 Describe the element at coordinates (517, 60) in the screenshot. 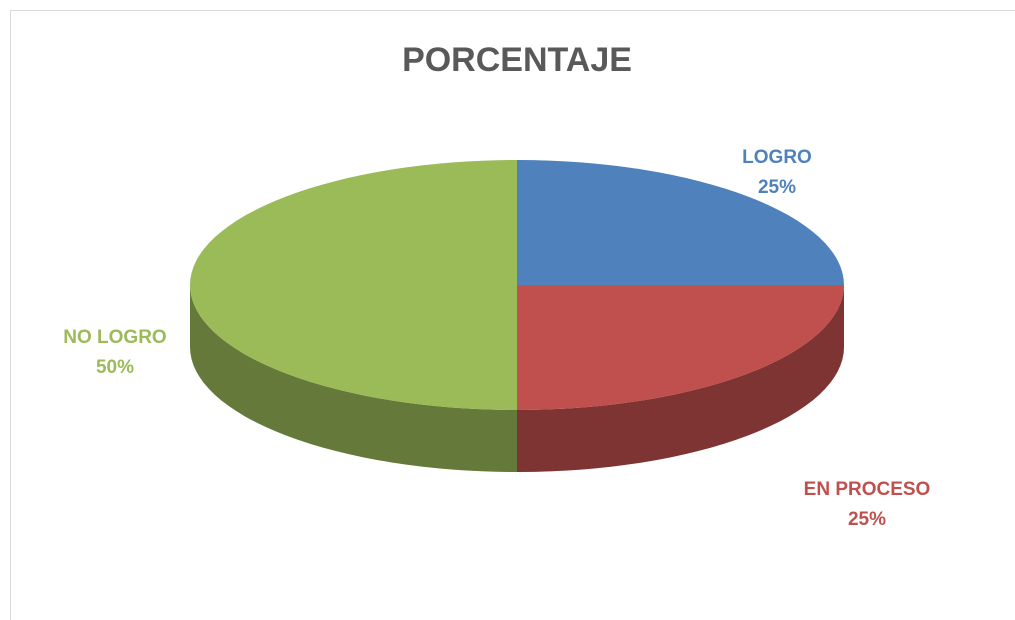

I see `chart-title: PORCENTAJE` at that location.